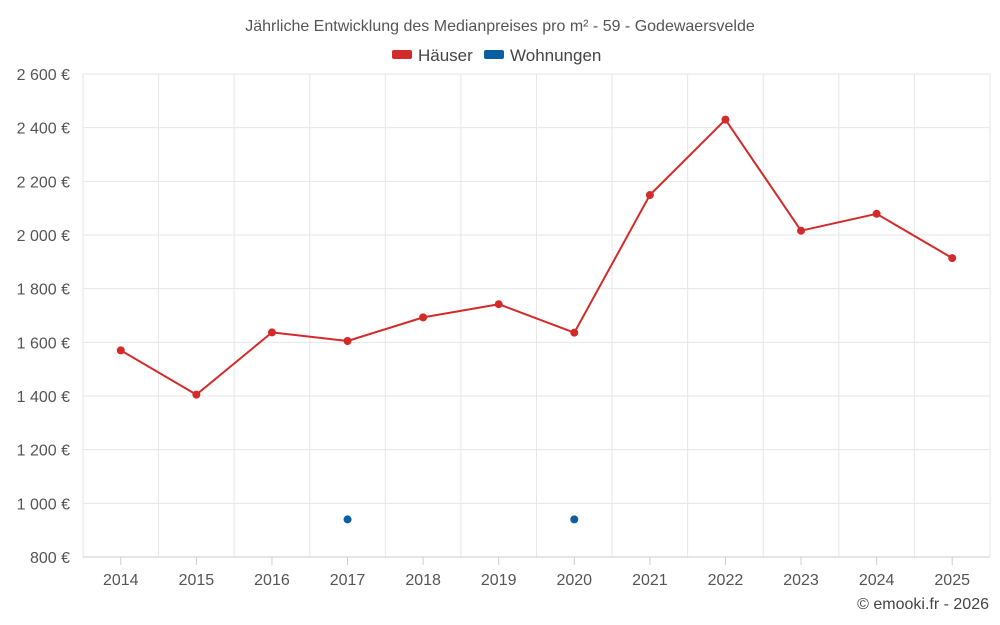  Describe the element at coordinates (272, 580) in the screenshot. I see `x-tick-label: 2016` at that location.